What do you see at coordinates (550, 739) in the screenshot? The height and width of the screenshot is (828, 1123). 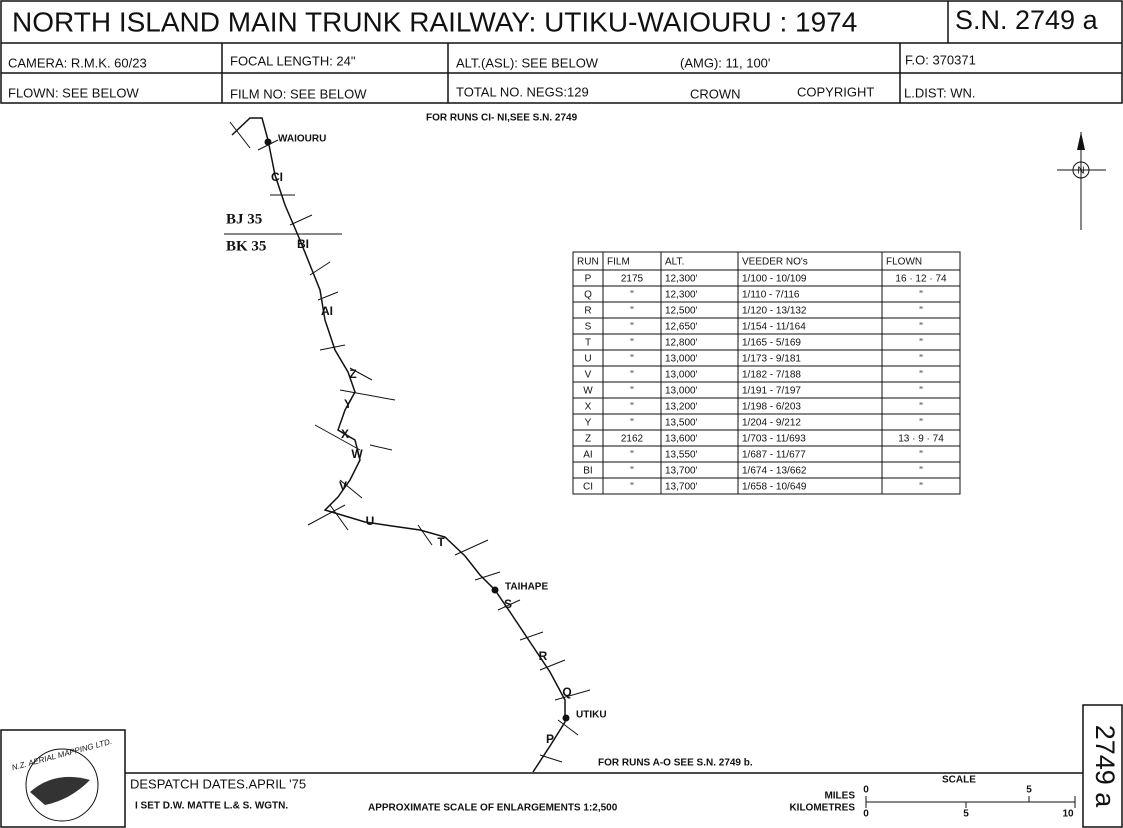 I see `run-label: P` at bounding box center [550, 739].